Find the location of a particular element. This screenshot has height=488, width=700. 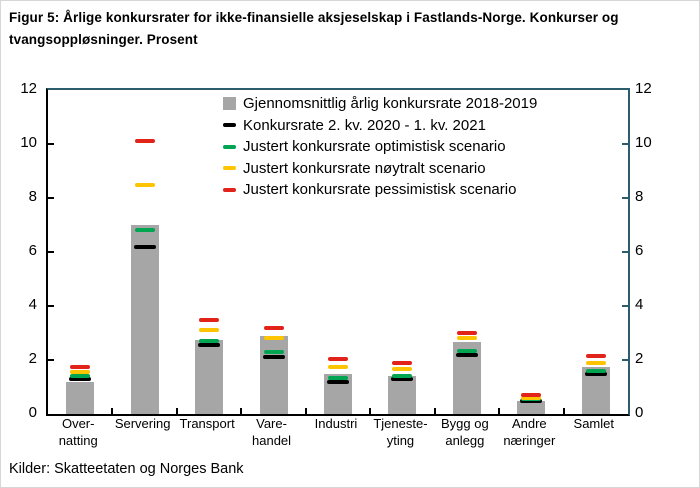

red-marker-tjenesteyting is located at coordinates (402, 362).